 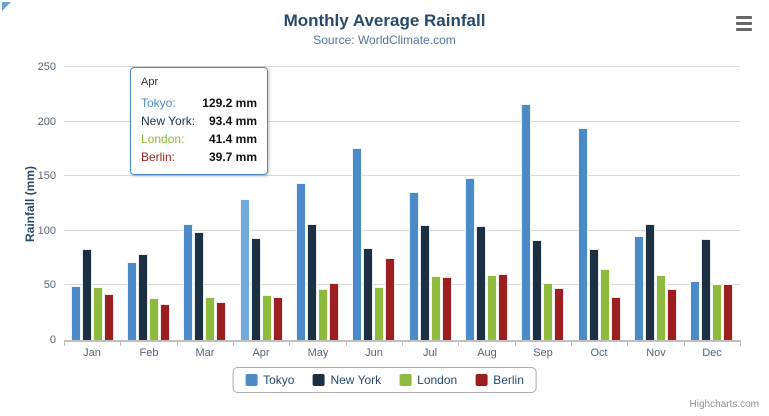 I want to click on bar-new-york-may, so click(x=312, y=282).